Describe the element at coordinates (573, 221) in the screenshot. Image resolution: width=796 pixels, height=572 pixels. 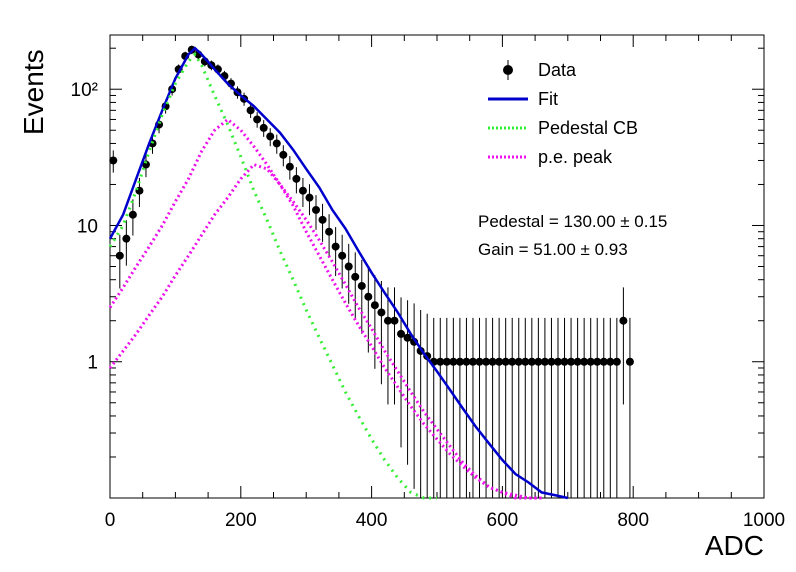
I see `pedestal-annotation: Pedestal = 130.00 ± 0.15` at that location.